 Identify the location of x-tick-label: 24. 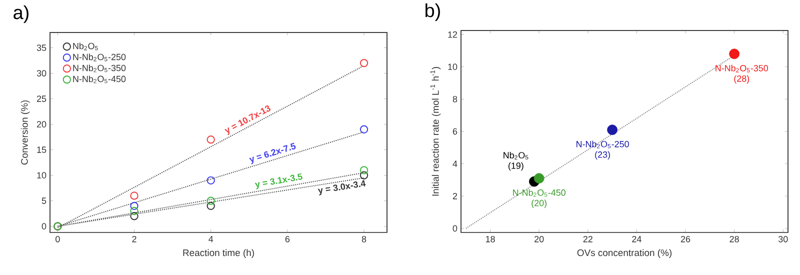
(637, 239).